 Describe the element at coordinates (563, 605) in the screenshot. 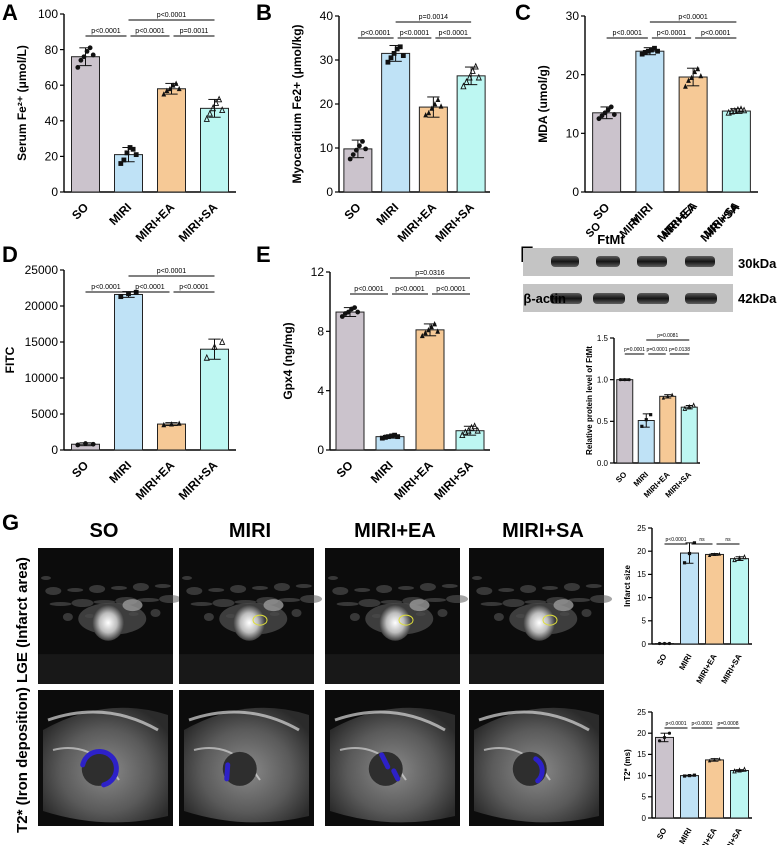

I see `mri-bright-spot` at that location.